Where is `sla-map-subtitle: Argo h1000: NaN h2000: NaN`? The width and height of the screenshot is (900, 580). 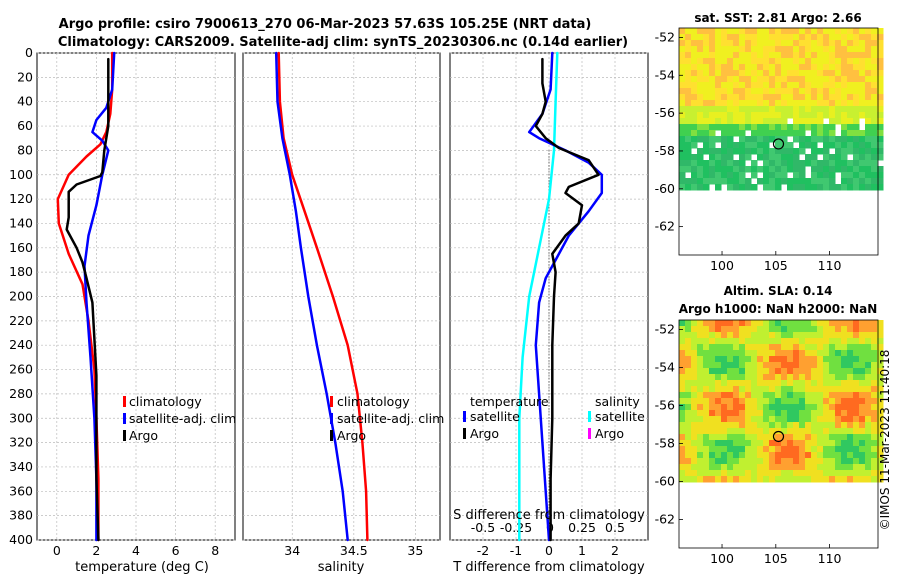
sla-map-subtitle: Argo h1000: NaN h2000: NaN is located at coordinates (778, 309).